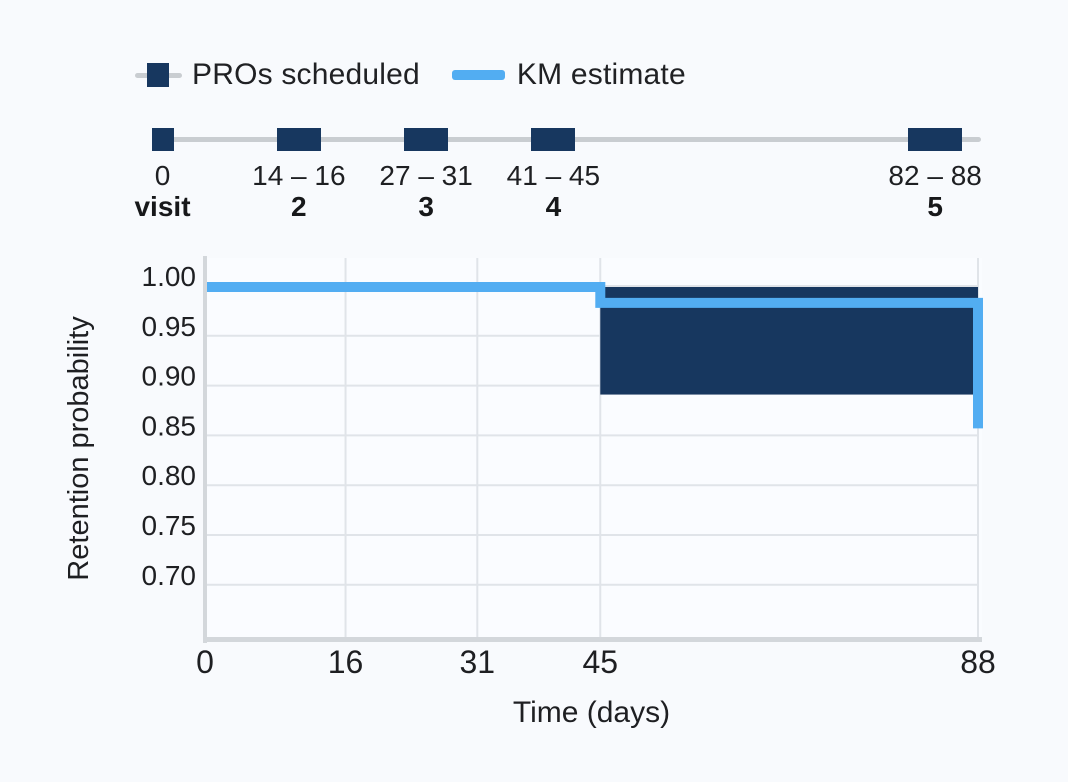  Describe the element at coordinates (169, 425) in the screenshot. I see `y-tick-label: 0.85` at that location.